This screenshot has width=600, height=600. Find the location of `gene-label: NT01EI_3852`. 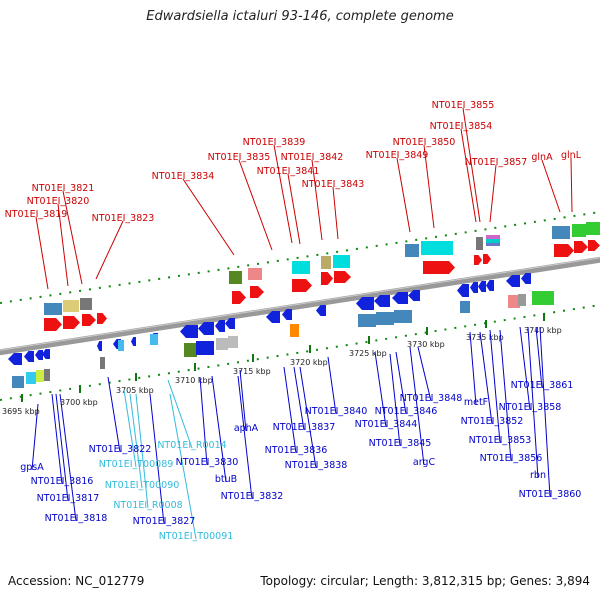

gene-label: NT01EI_3852 is located at coordinates (492, 421).